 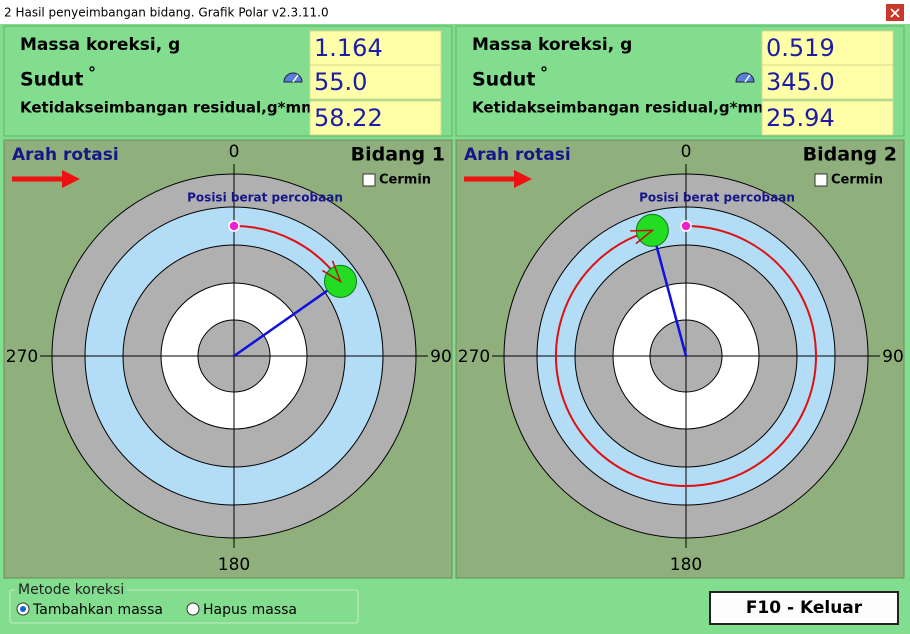 I want to click on field-value: 0.519, so click(x=800, y=48).